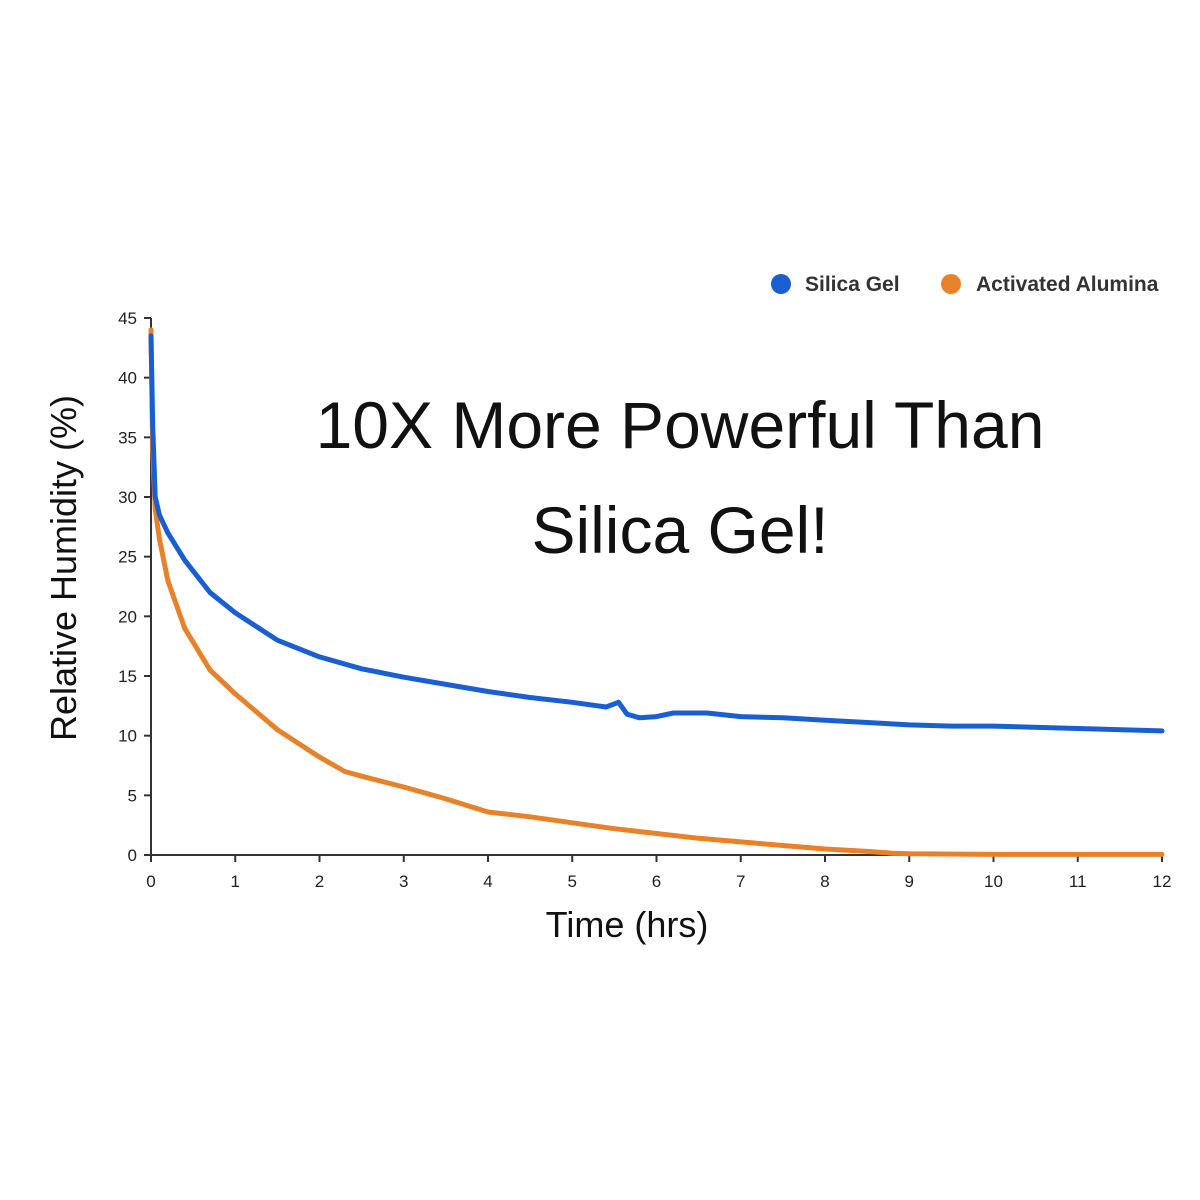 Image resolution: width=1200 pixels, height=1200 pixels. What do you see at coordinates (127, 676) in the screenshot?
I see `y-tick-label: 15` at bounding box center [127, 676].